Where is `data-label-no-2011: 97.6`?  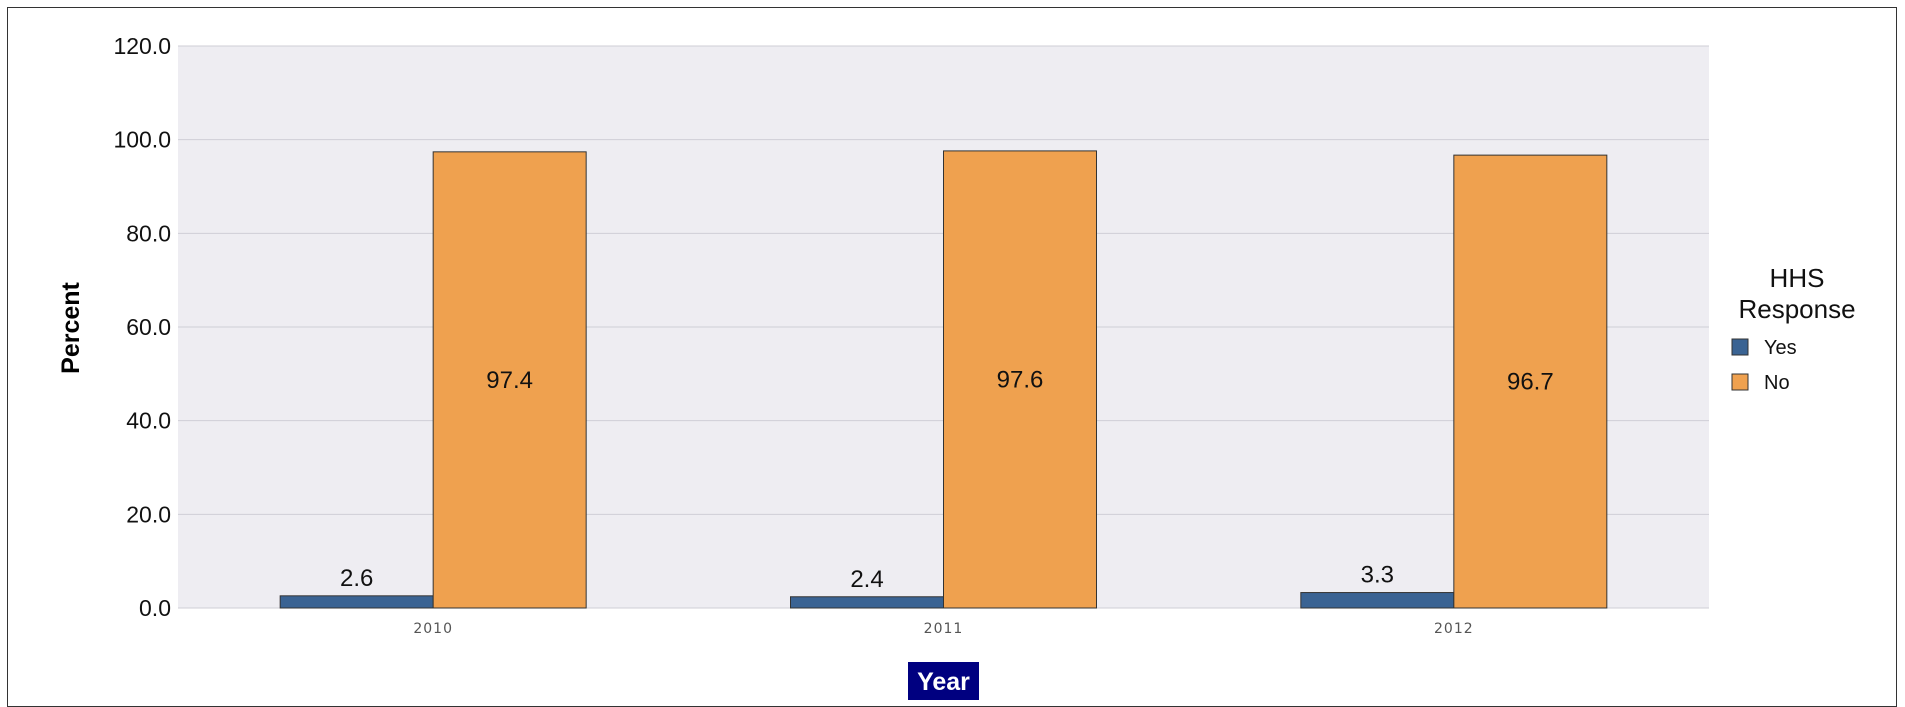
data-label-no-2011: 97.6 is located at coordinates (1020, 379).